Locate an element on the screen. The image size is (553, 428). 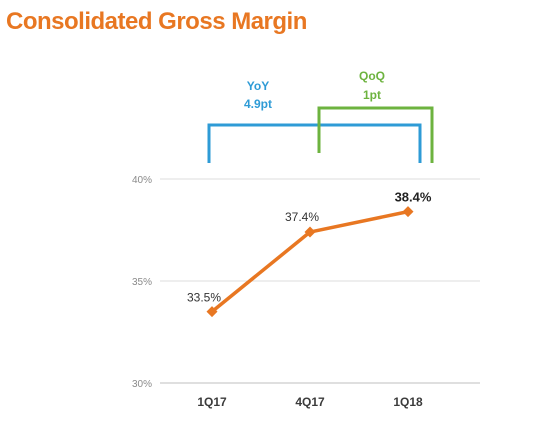
chart-title: Consolidated Gross Margin is located at coordinates (156, 21).